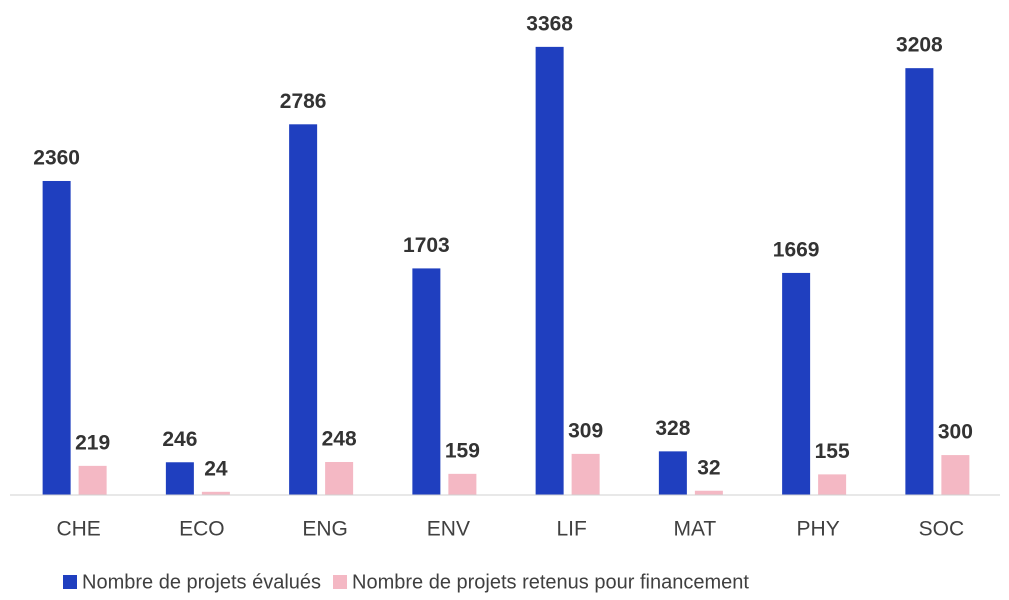  What do you see at coordinates (78, 529) in the screenshot?
I see `x-tick-label: CHE` at bounding box center [78, 529].